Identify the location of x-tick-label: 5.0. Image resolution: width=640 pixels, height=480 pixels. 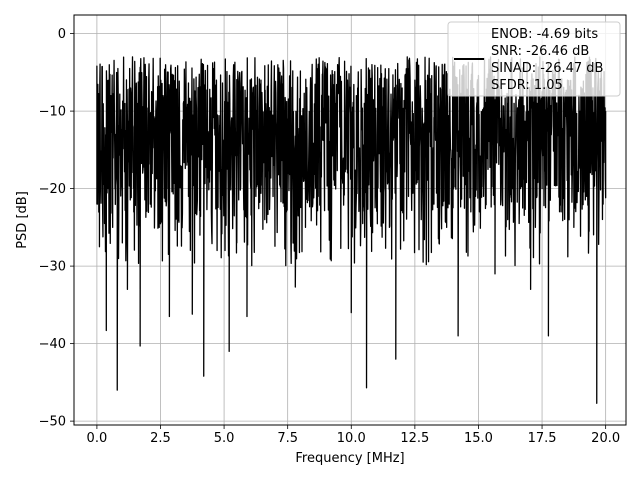
(224, 438).